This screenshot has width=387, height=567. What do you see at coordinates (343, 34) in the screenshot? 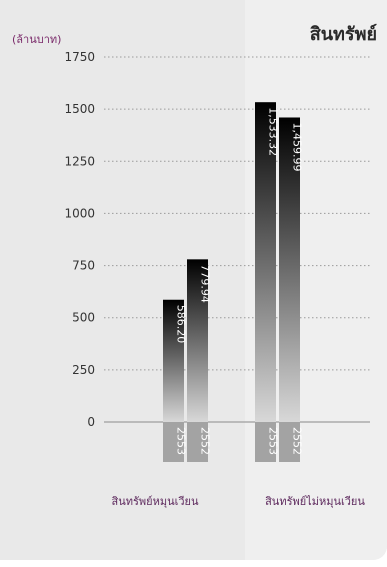
I see `chart-title: สินทรัพย์` at bounding box center [343, 34].